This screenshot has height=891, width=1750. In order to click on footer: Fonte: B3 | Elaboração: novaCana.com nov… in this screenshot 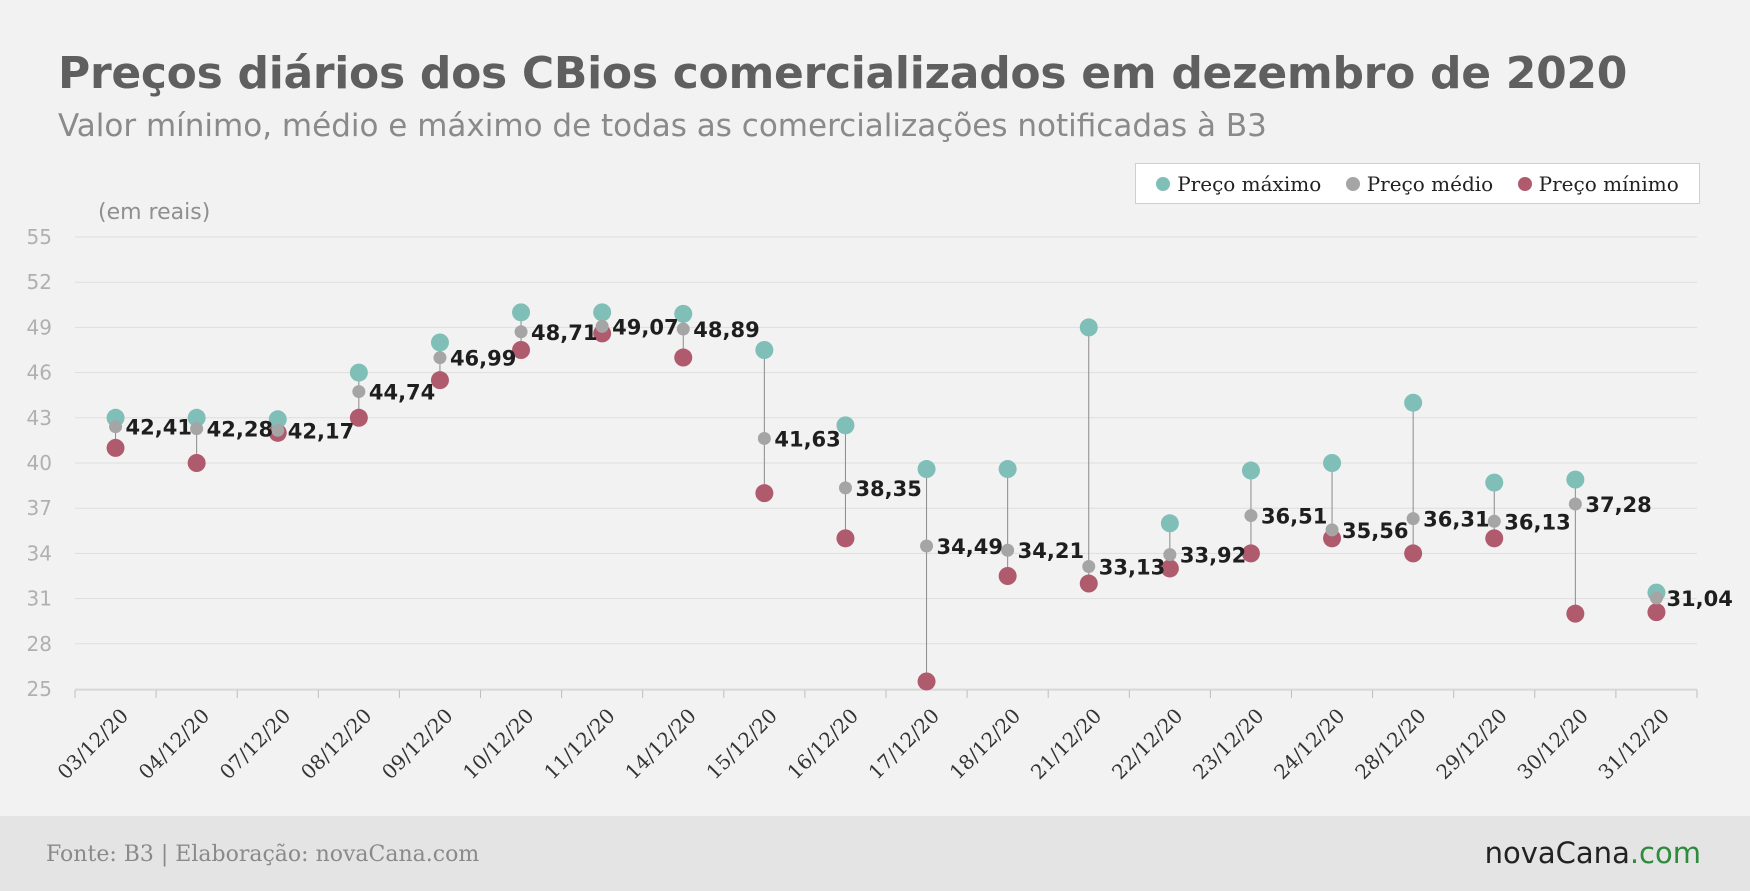, I will do `click(875, 853)`.